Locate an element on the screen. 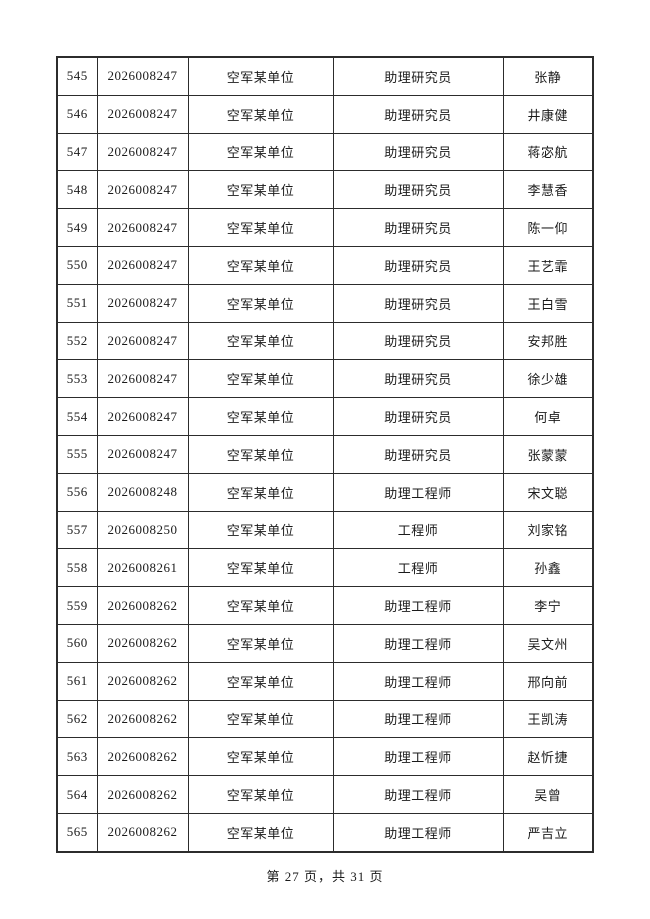 The image size is (650, 919). table-row: 547 2026008247 空军某单位 助理研究员 蒋宓航 is located at coordinates (325, 152).